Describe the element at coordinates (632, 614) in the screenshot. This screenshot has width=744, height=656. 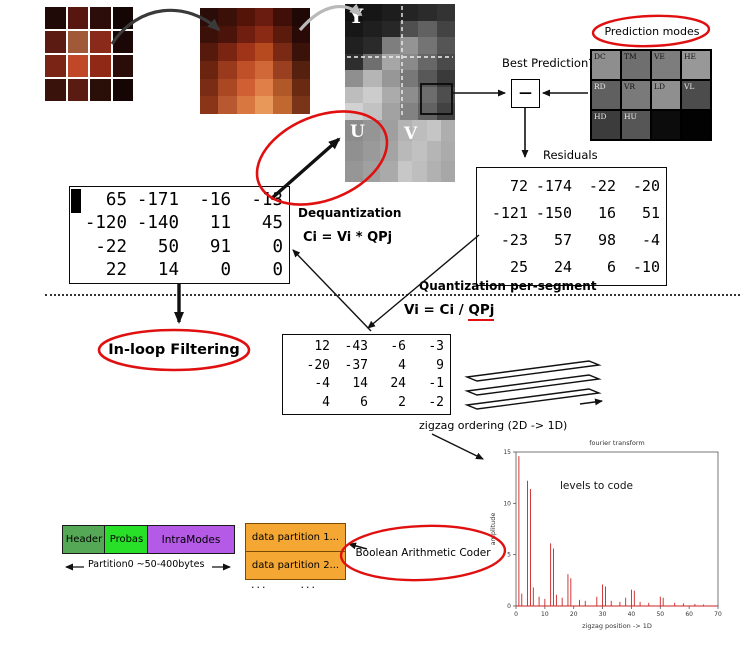
I see `x-tick-label: 40` at that location.